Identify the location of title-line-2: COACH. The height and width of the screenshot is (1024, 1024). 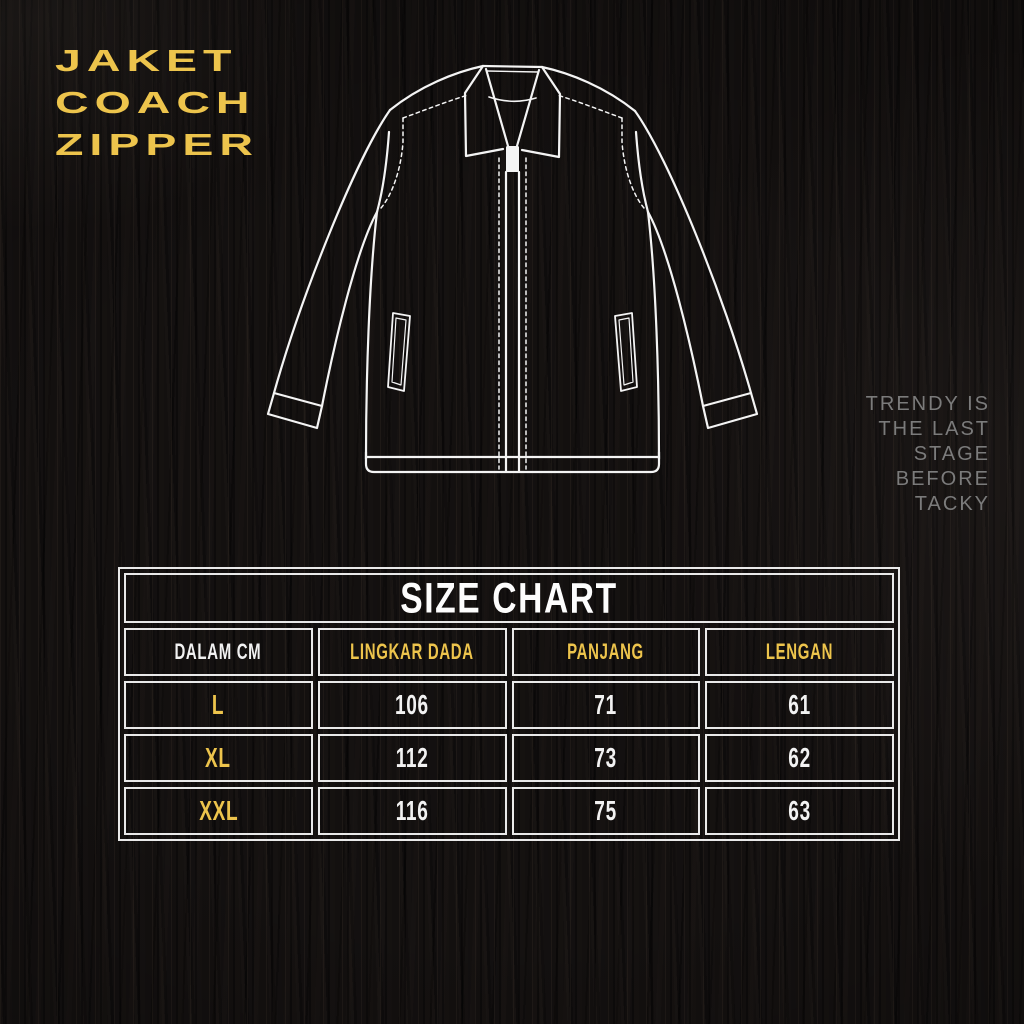
(155, 102).